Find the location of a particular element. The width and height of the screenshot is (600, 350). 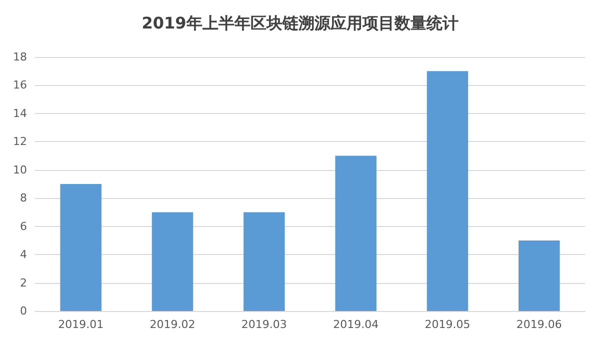

y-tick-label: 4 is located at coordinates (23, 255).